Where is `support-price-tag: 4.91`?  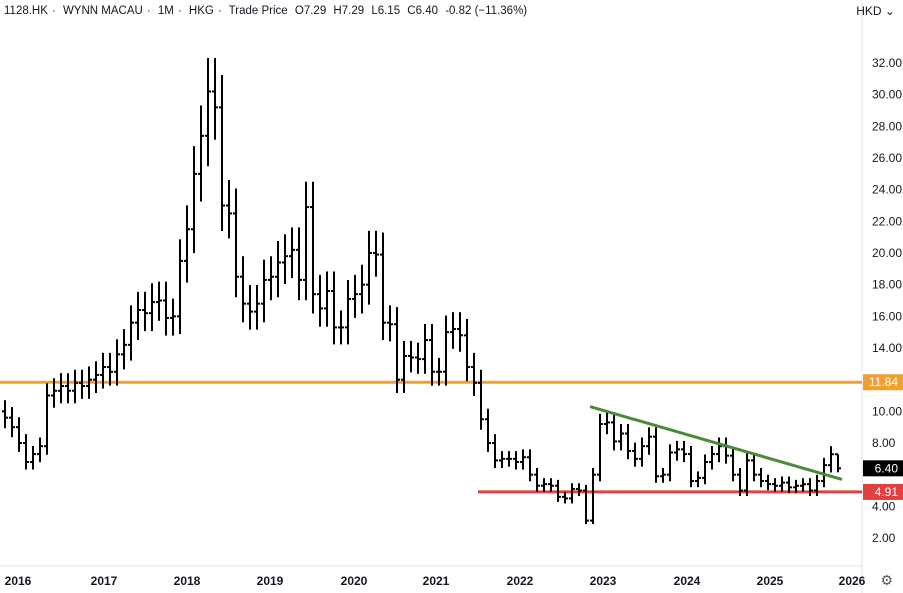
support-price-tag: 4.91 is located at coordinates (887, 492).